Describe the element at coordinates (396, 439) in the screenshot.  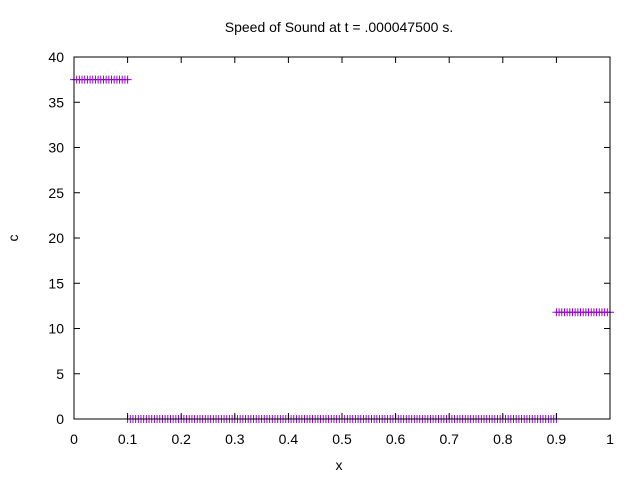
I see `x-tick-label: 0.6` at that location.